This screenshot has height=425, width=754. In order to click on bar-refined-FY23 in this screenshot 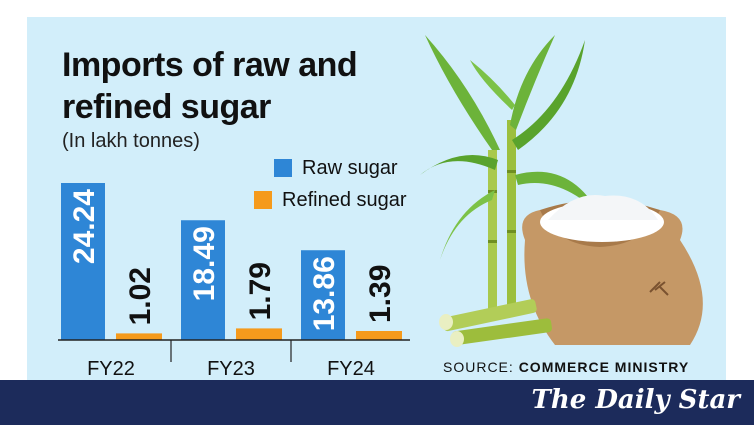, I will do `click(259, 334)`.